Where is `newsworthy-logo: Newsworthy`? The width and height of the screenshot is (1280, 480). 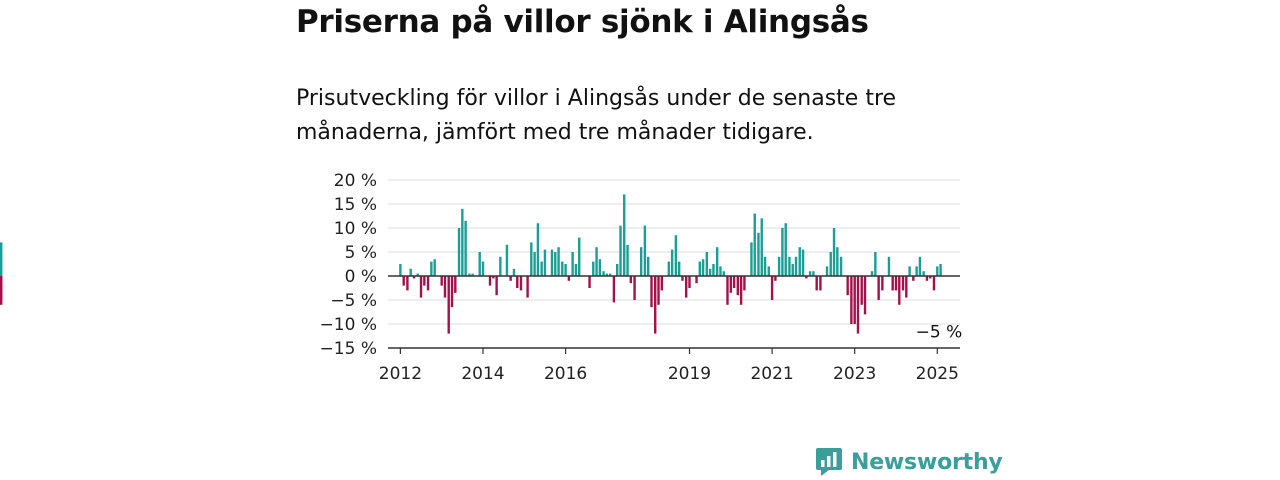 newsworthy-logo: Newsworthy is located at coordinates (909, 462).